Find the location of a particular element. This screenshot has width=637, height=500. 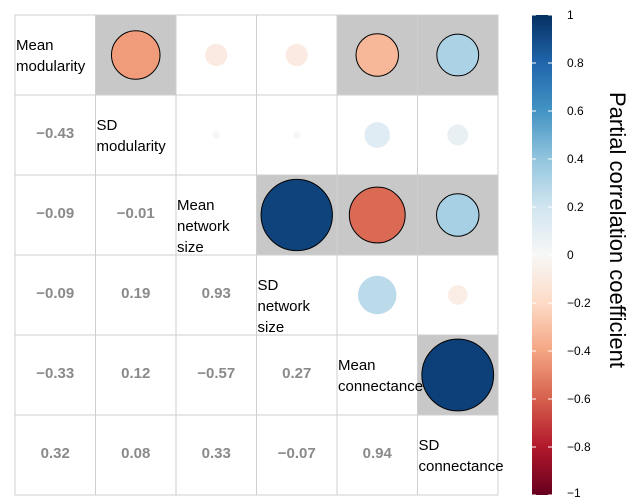

correlation-value: 0.32 is located at coordinates (55, 453).